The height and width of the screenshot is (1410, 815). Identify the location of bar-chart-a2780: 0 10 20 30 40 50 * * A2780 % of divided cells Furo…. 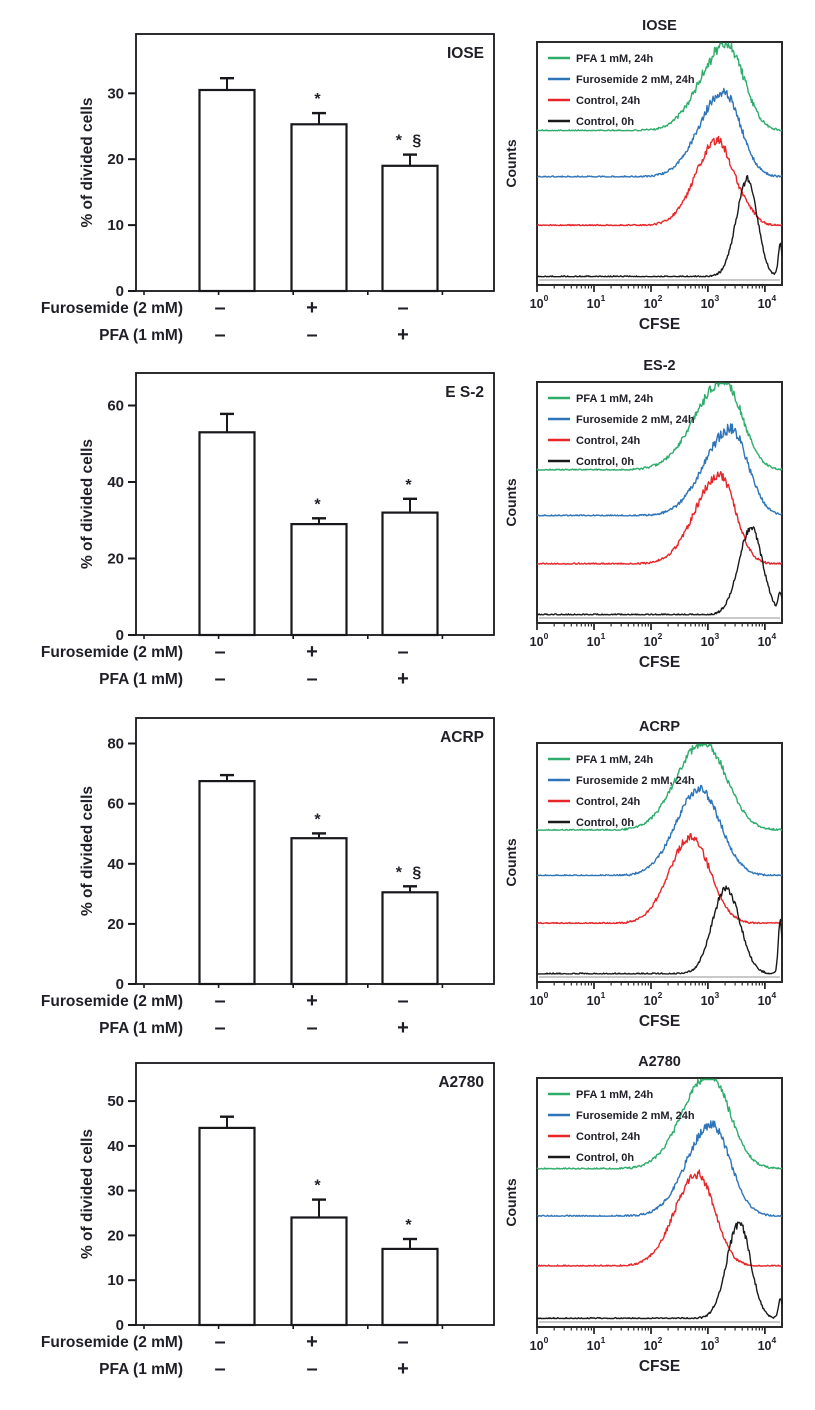
(268, 1221).